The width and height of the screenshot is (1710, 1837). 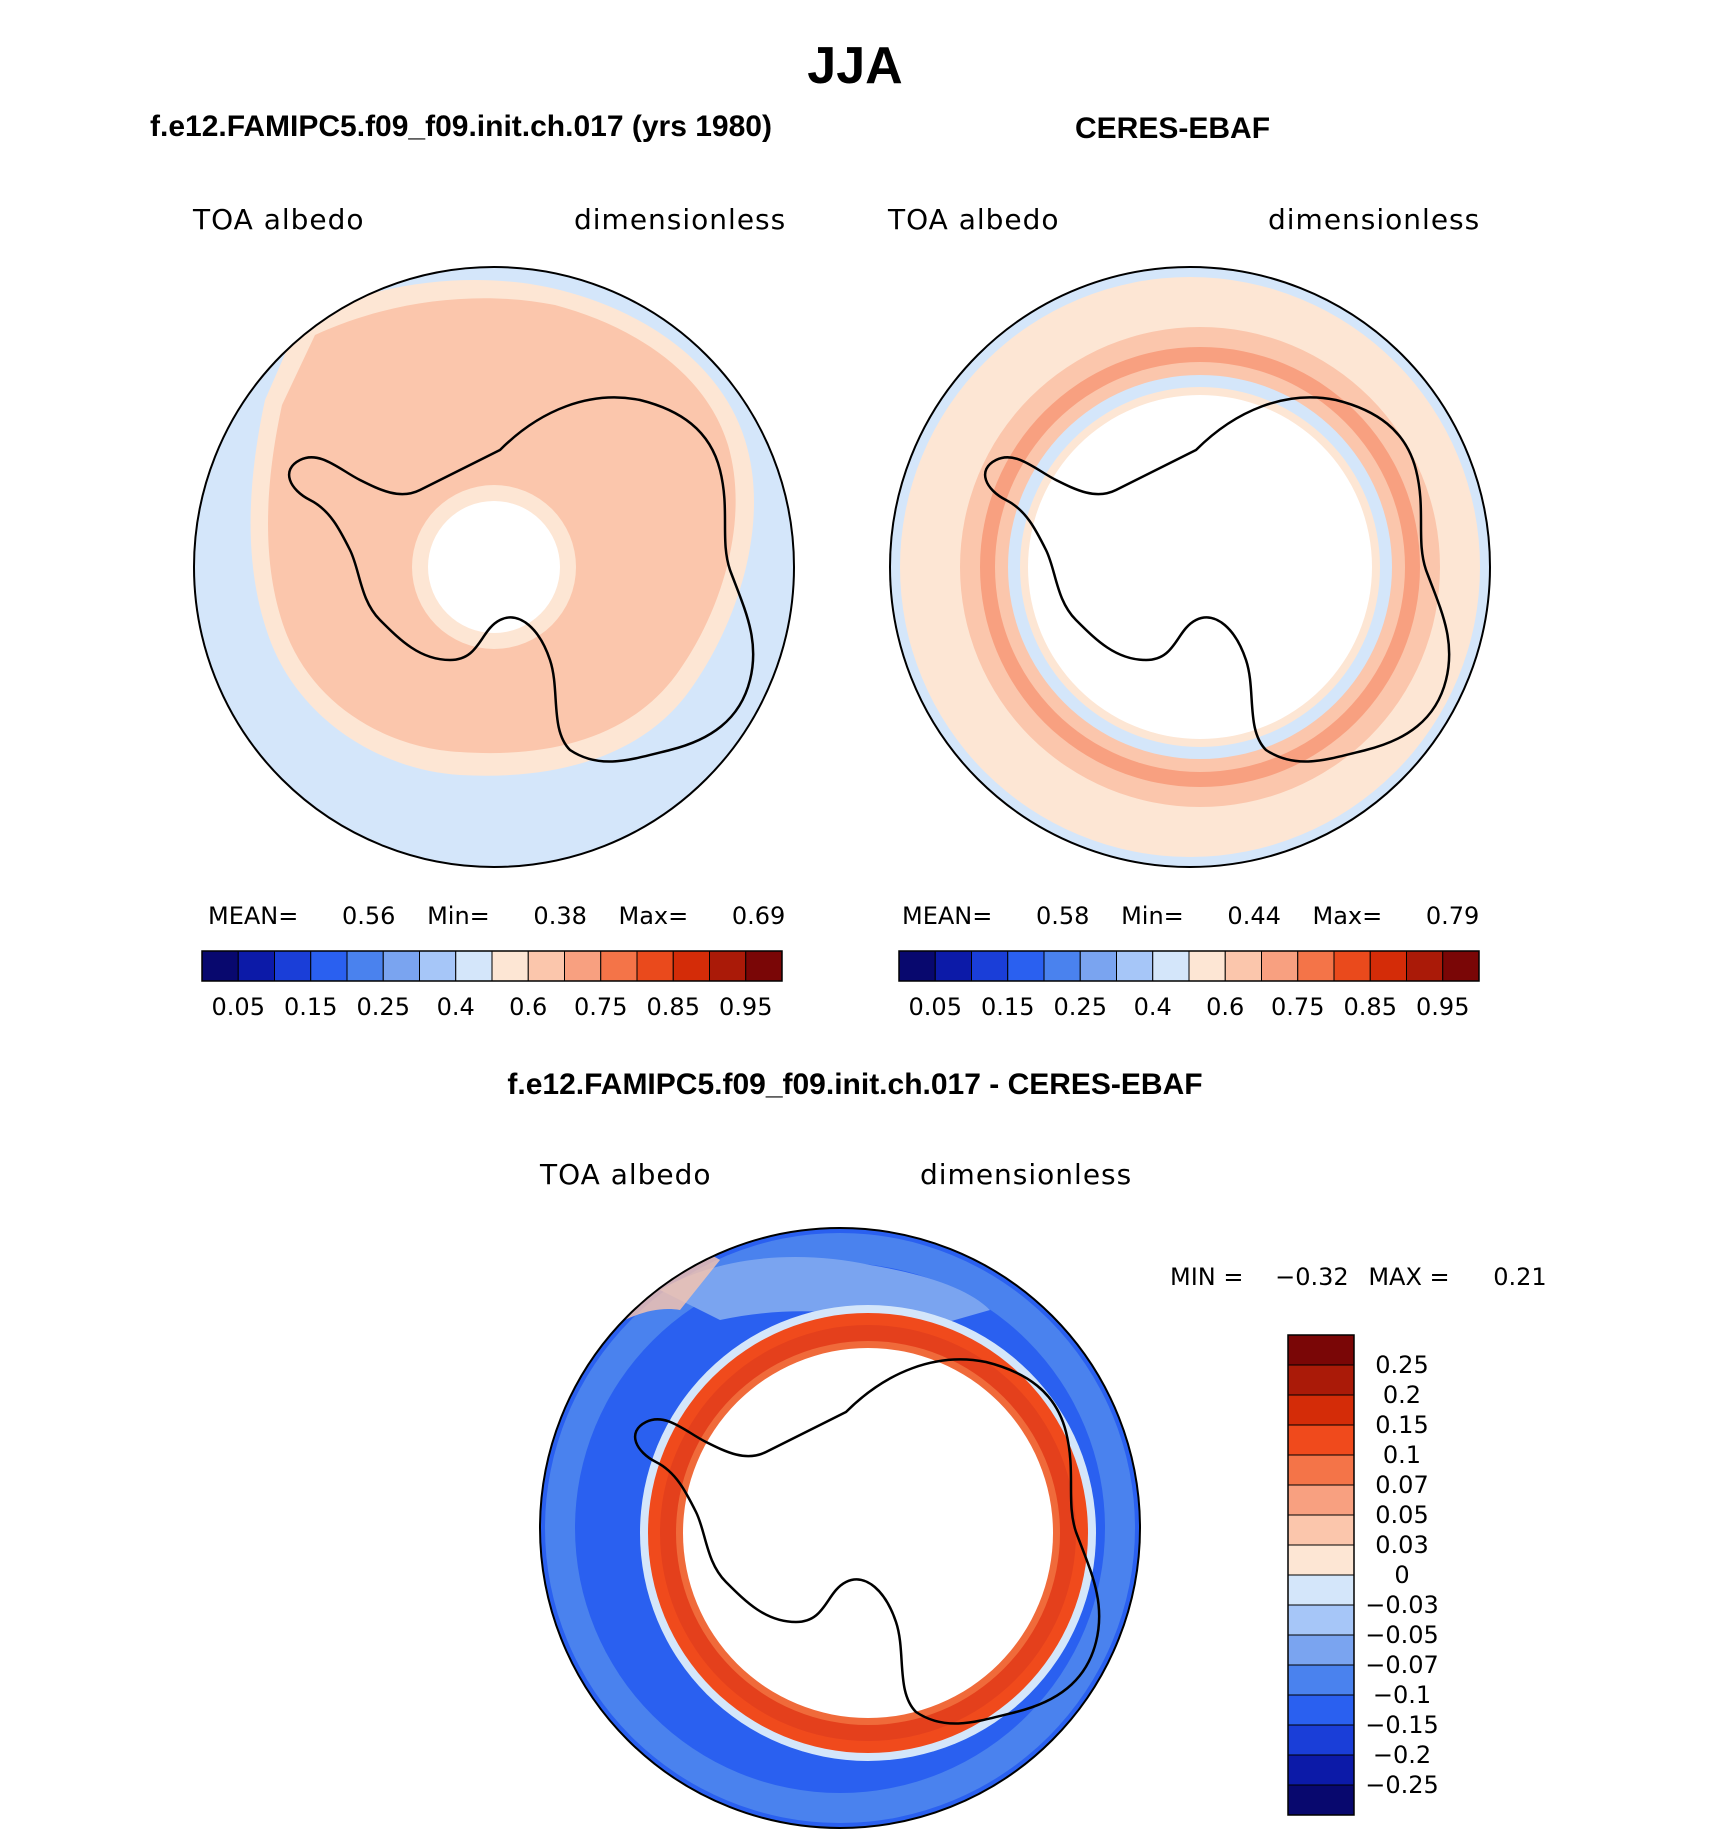 I want to click on diff-colorbar-tick-label: 0.25, so click(x=1401, y=1365).